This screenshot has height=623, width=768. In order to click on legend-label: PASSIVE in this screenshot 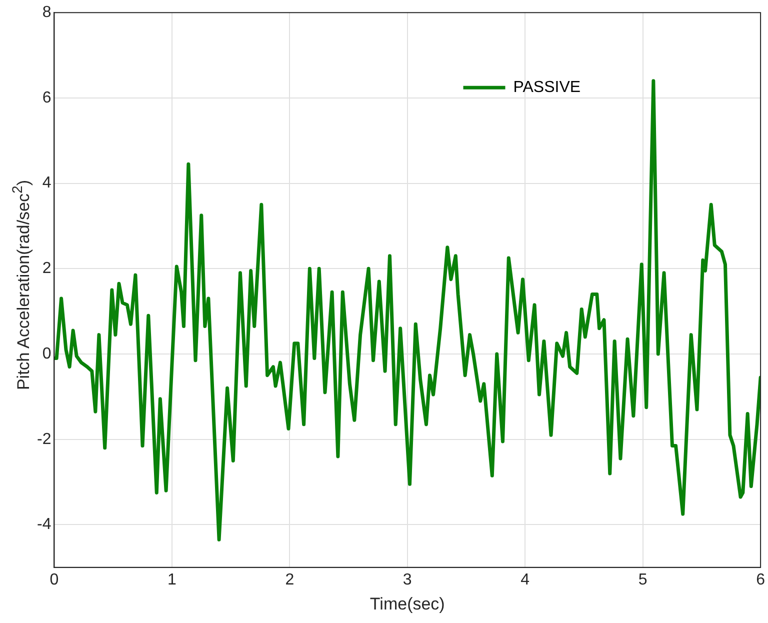, I will do `click(547, 87)`.